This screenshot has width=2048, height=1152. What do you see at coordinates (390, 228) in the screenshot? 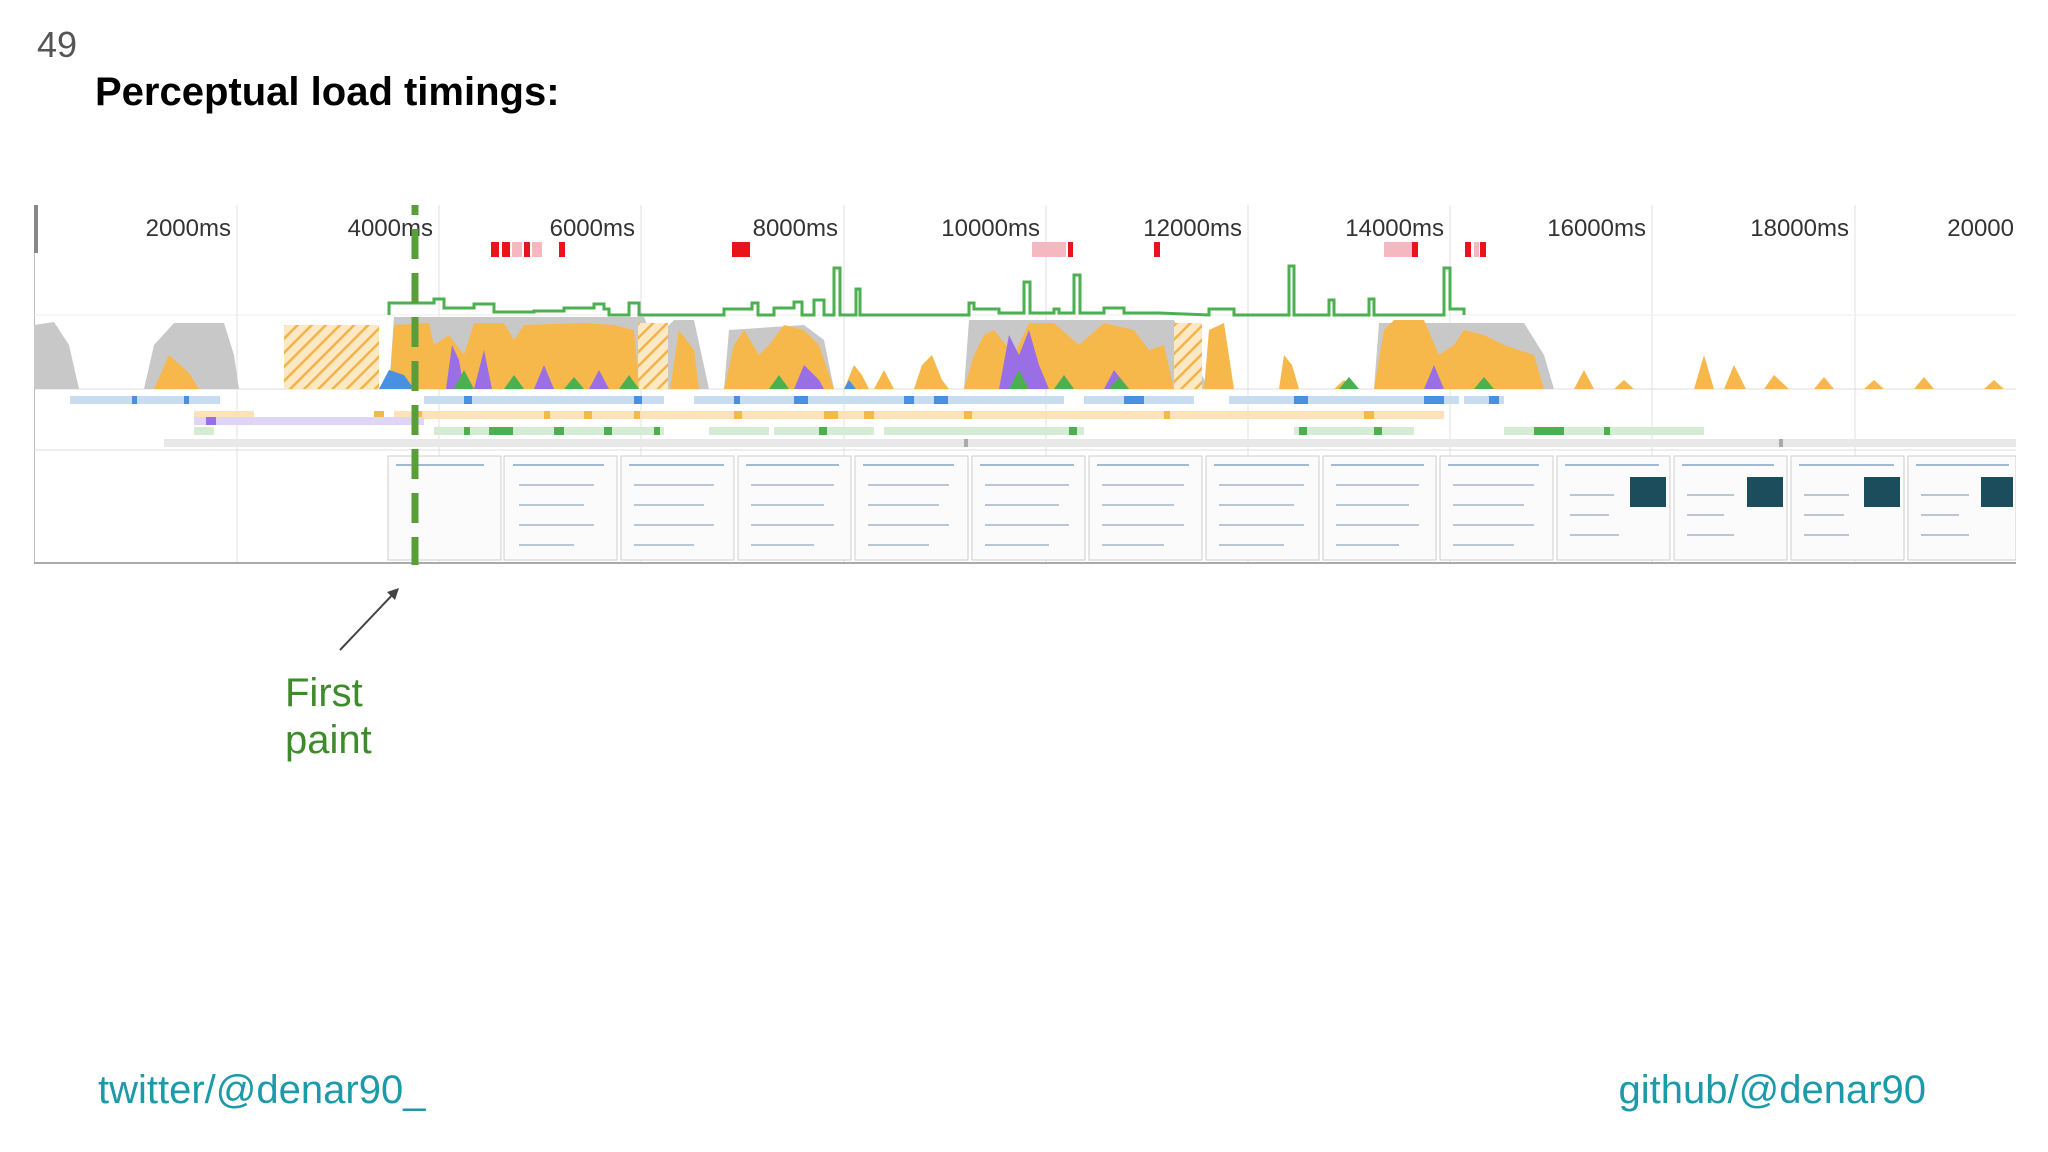
I see `tick-label: 4000ms` at bounding box center [390, 228].